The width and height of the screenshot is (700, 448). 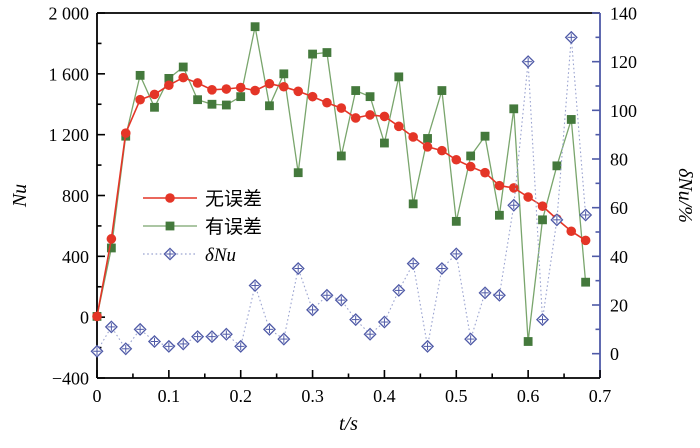 I want to click on x-tick-label: 0.2, so click(x=240, y=396).